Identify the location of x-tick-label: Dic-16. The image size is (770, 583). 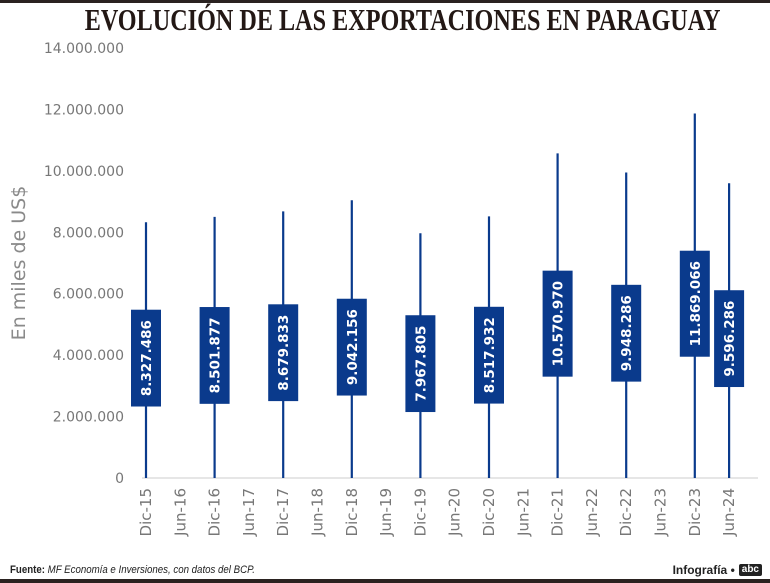
(215, 512).